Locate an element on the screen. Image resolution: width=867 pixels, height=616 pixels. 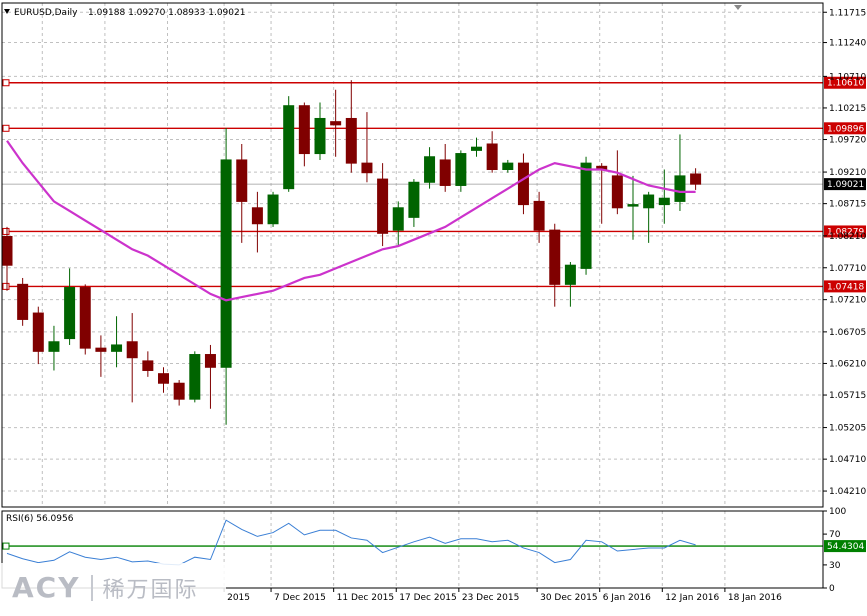
price-tick-label: 1.05205 is located at coordinates (847, 429).